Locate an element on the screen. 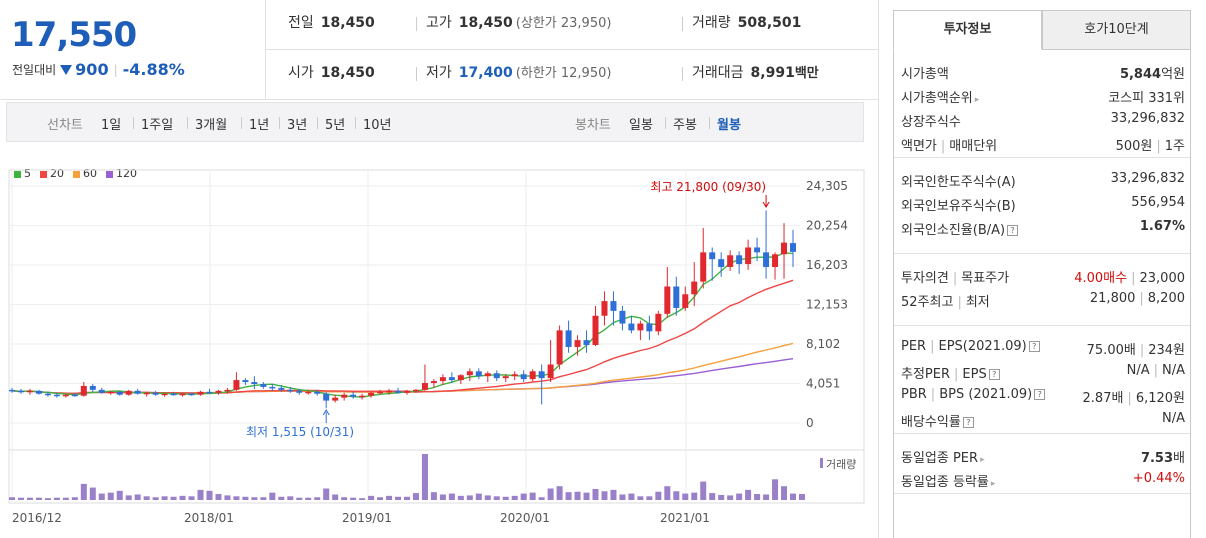  info-key: 추정PER is located at coordinates (926, 374).